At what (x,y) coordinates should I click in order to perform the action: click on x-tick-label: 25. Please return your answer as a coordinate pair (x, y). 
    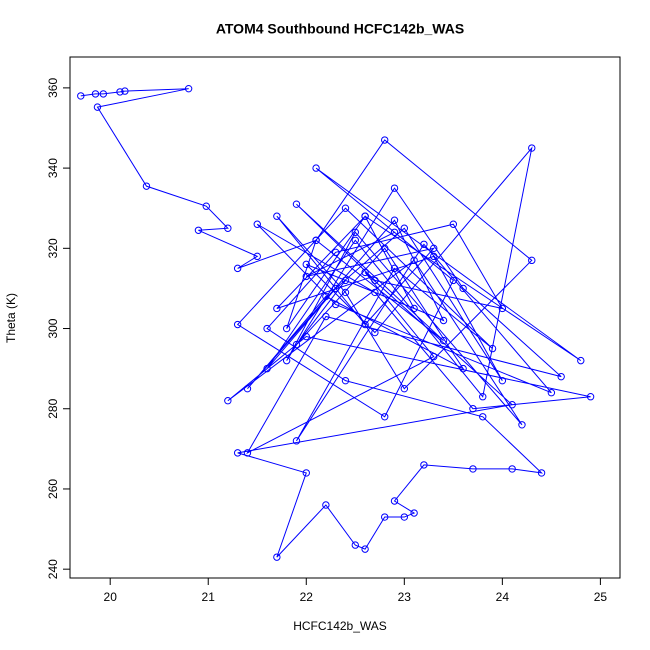
    Looking at the image, I should click on (601, 597).